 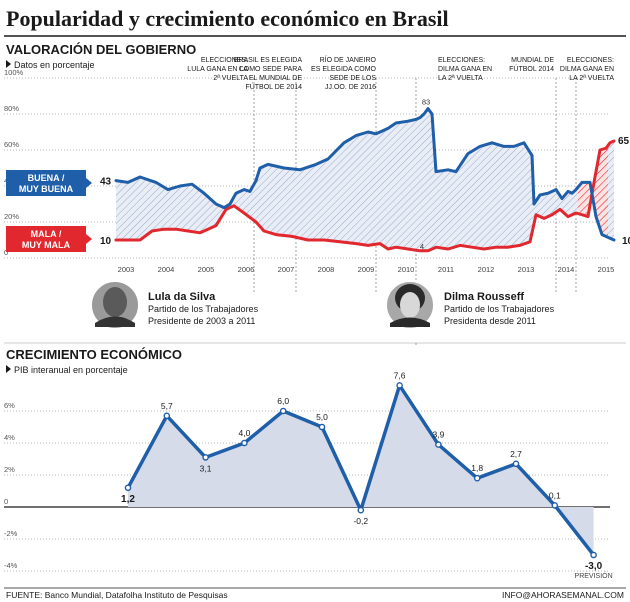 What do you see at coordinates (286, 269) in the screenshot?
I see `x-tick-label: 2007` at bounding box center [286, 269].